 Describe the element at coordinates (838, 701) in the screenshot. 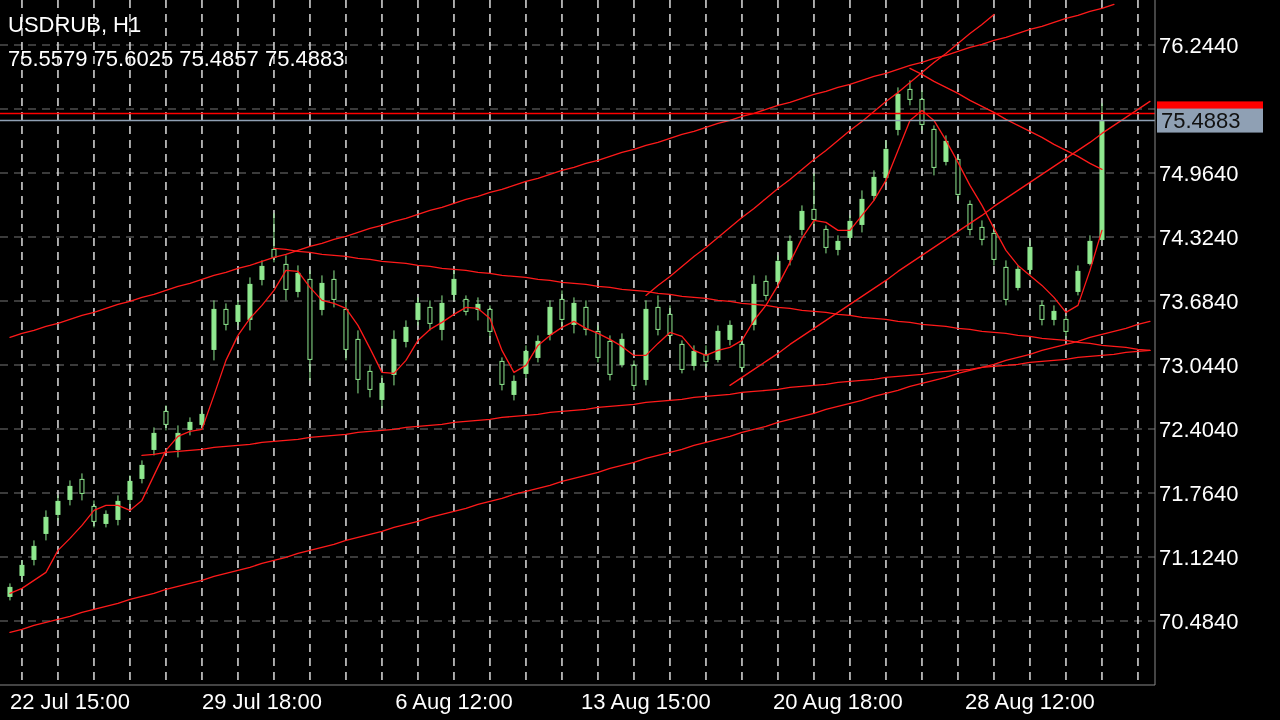

I see `x-tick-label: 20 Aug 18:00` at that location.